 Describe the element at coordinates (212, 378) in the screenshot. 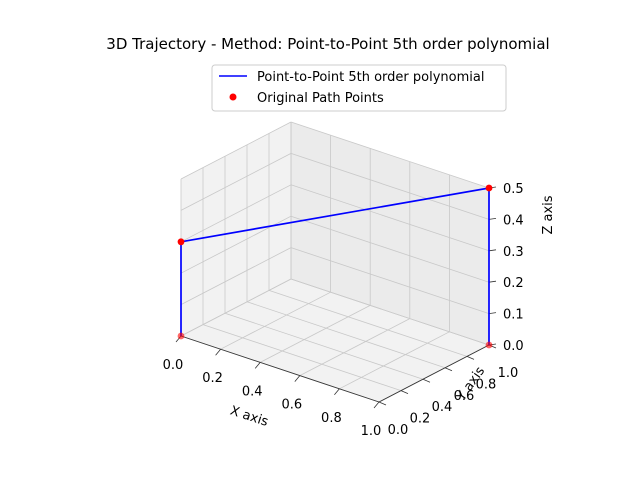

I see `x-tick-label: 0.2` at that location.